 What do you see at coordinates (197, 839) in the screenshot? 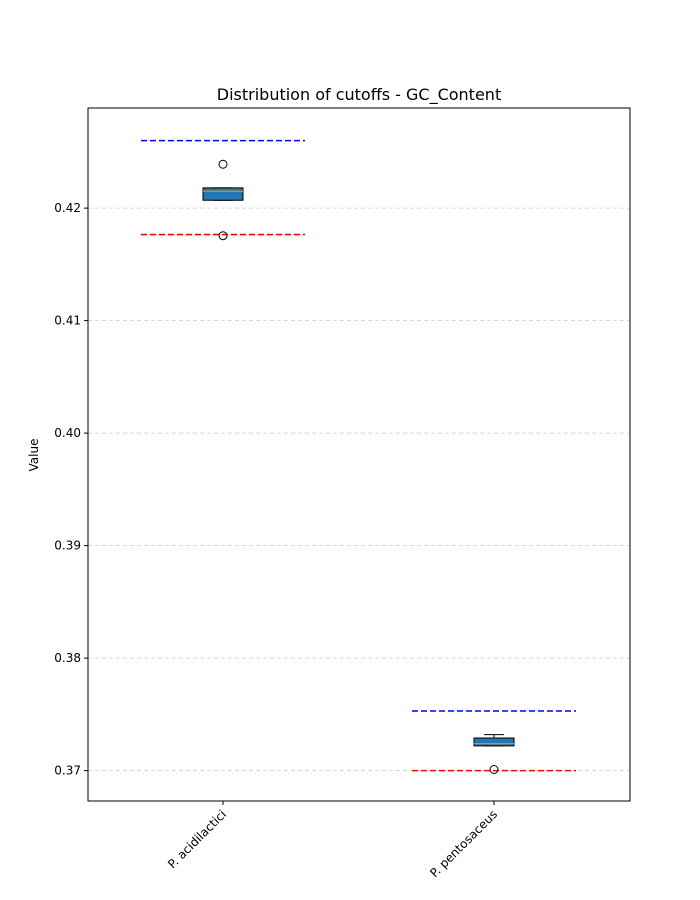
I see `x-tick-label: P. acidilactici` at bounding box center [197, 839].